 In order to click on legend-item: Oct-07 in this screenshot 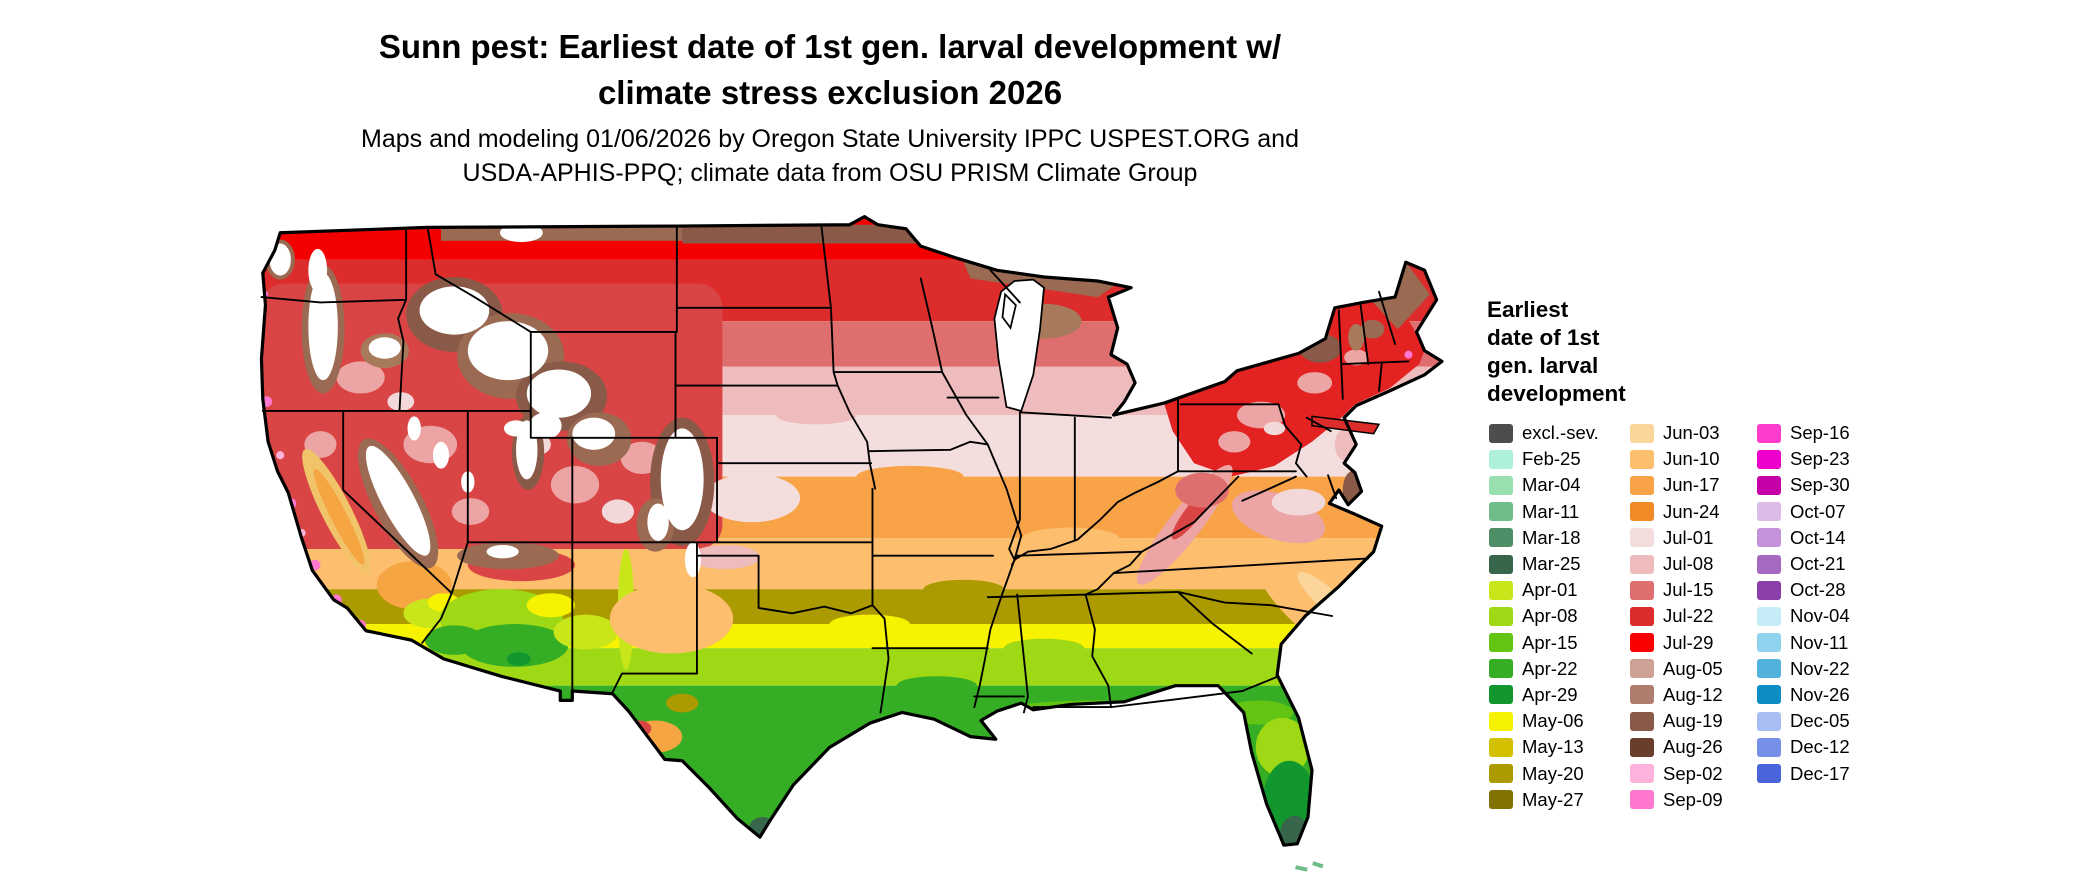, I will do `click(1803, 512)`.